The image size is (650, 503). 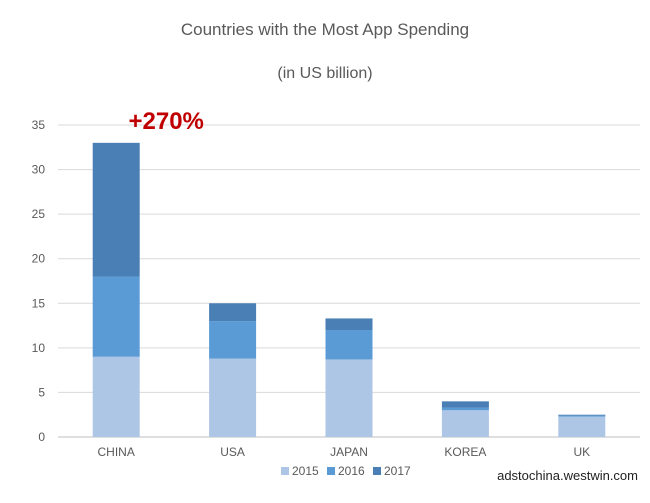 What do you see at coordinates (39, 259) in the screenshot?
I see `y-tick-label: 20` at bounding box center [39, 259].